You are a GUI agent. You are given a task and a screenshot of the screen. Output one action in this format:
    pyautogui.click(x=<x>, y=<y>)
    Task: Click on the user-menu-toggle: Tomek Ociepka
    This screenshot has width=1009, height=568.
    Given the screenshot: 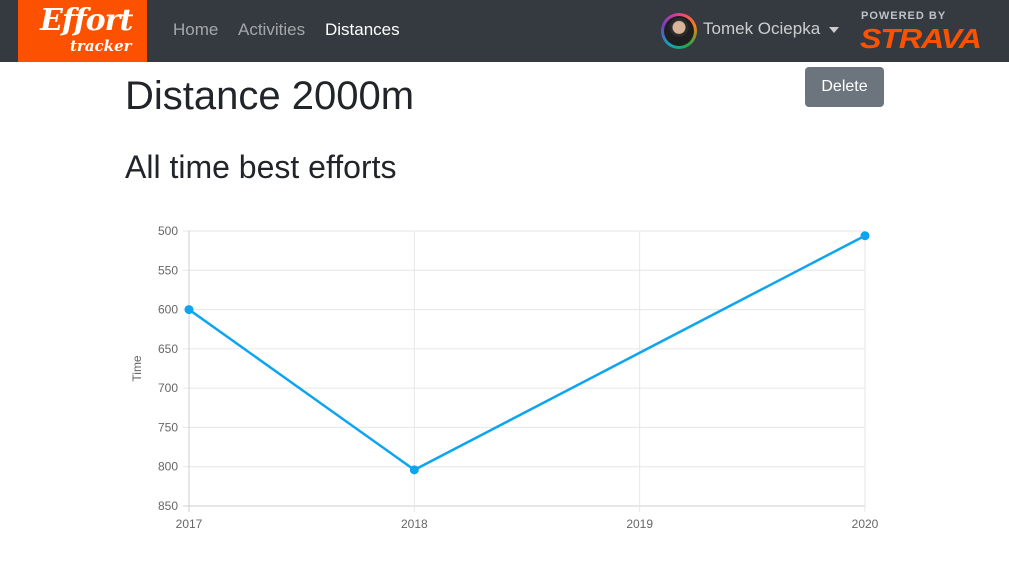 What is the action you would take?
    pyautogui.click(x=762, y=28)
    